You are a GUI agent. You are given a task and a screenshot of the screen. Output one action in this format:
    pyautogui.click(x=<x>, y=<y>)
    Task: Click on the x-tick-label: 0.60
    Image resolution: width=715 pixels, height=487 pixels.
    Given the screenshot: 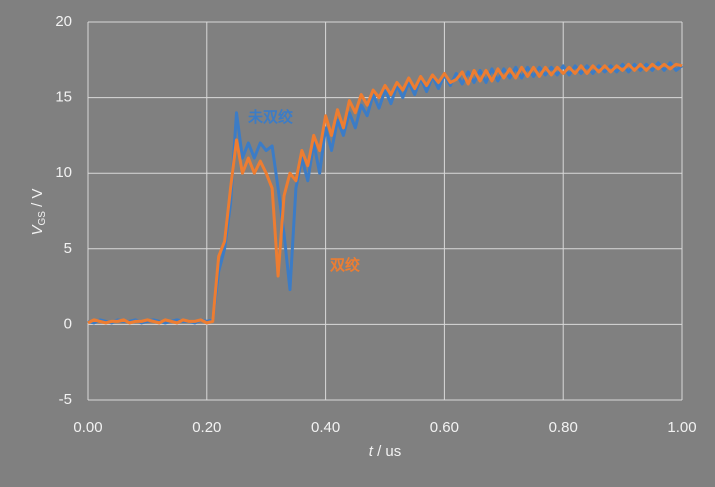 What is the action you would take?
    pyautogui.click(x=444, y=427)
    